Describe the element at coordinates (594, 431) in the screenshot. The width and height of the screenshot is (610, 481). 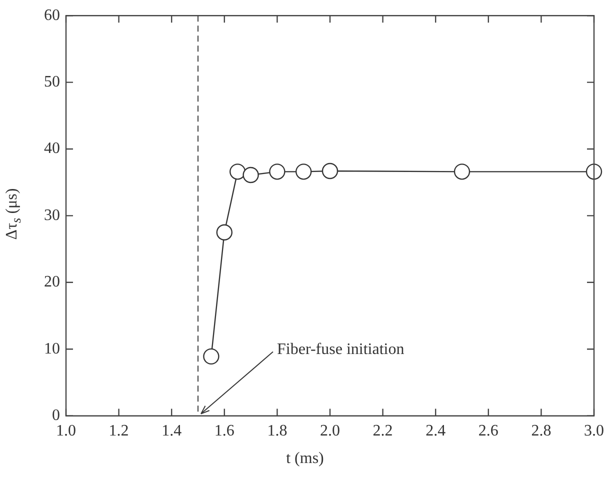
I see `x-tick-label: 3.0` at that location.